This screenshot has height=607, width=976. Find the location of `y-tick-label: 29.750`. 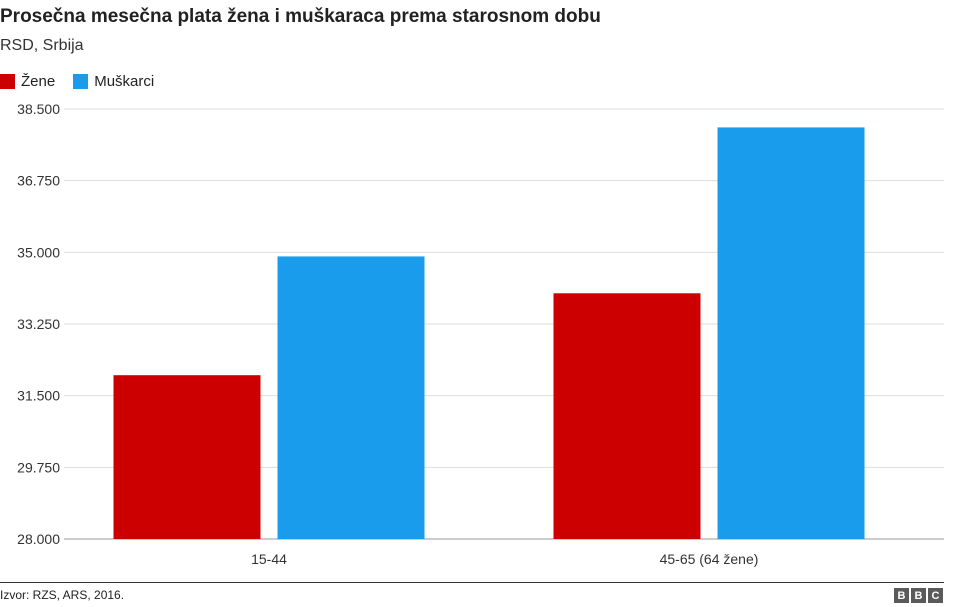

y-tick-label: 29.750 is located at coordinates (38, 467).